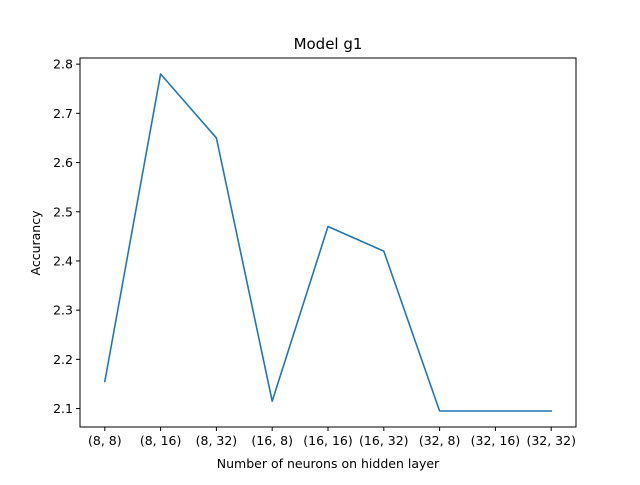  What do you see at coordinates (63, 64) in the screenshot?
I see `y-tick-label: 2.8` at bounding box center [63, 64].